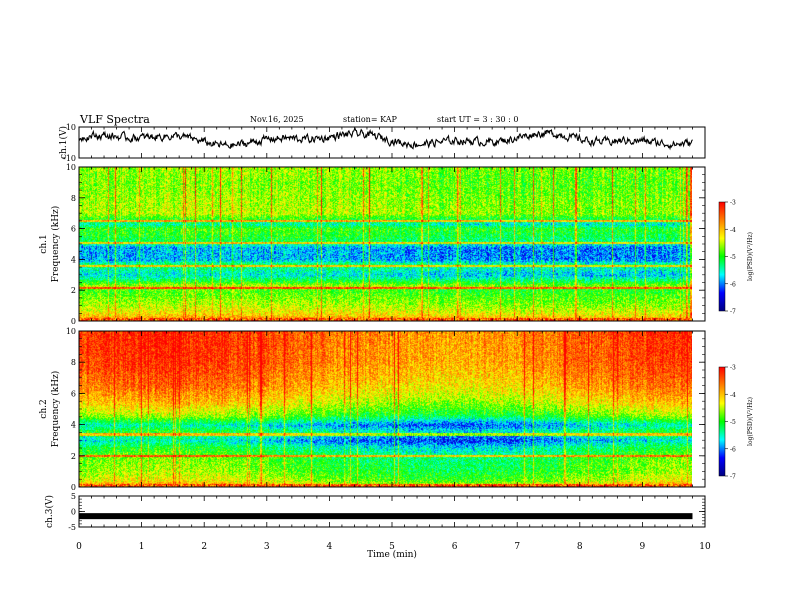 This screenshot has width=792, height=612. What do you see at coordinates (55, 409) in the screenshot?
I see `ch2-frequency-ylabel: Frequency (kHz)` at bounding box center [55, 409].